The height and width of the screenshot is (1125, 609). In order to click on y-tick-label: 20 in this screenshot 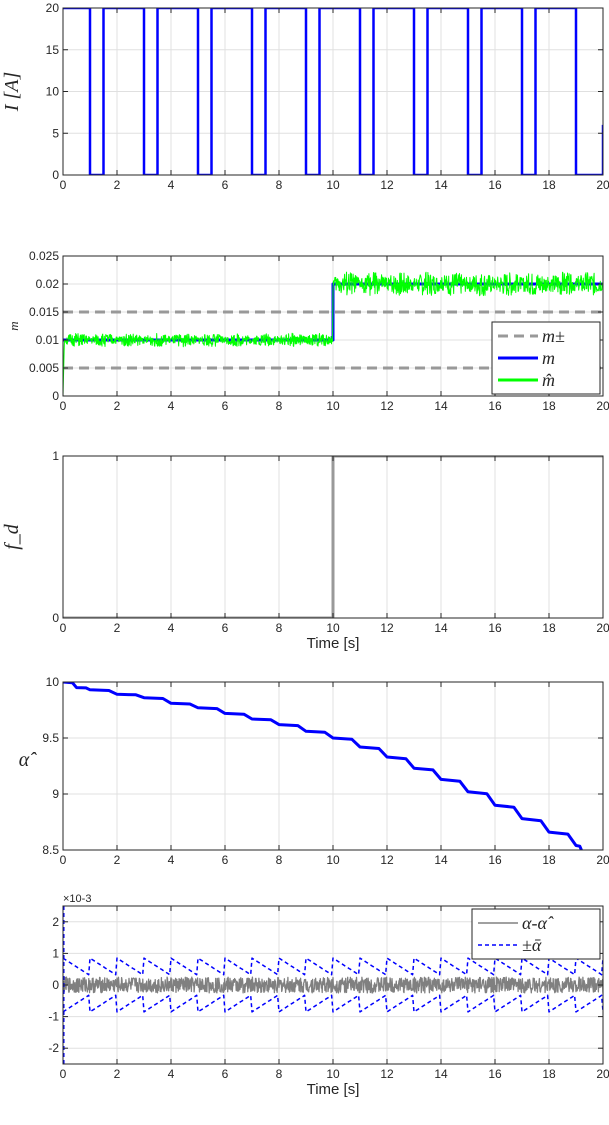, I will do `click(53, 8)`.